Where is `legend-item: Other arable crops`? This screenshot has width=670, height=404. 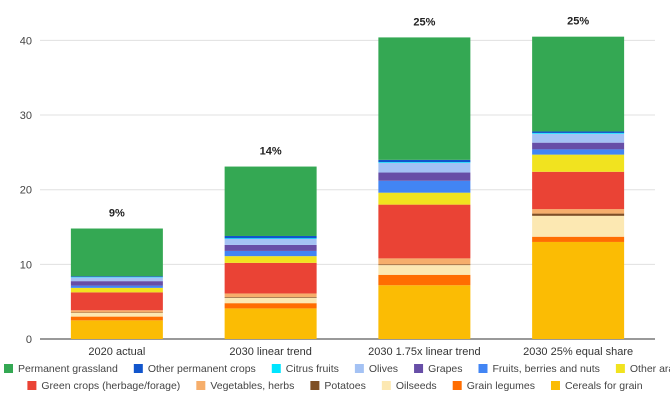 legend-item: Other arable crops is located at coordinates (642, 369).